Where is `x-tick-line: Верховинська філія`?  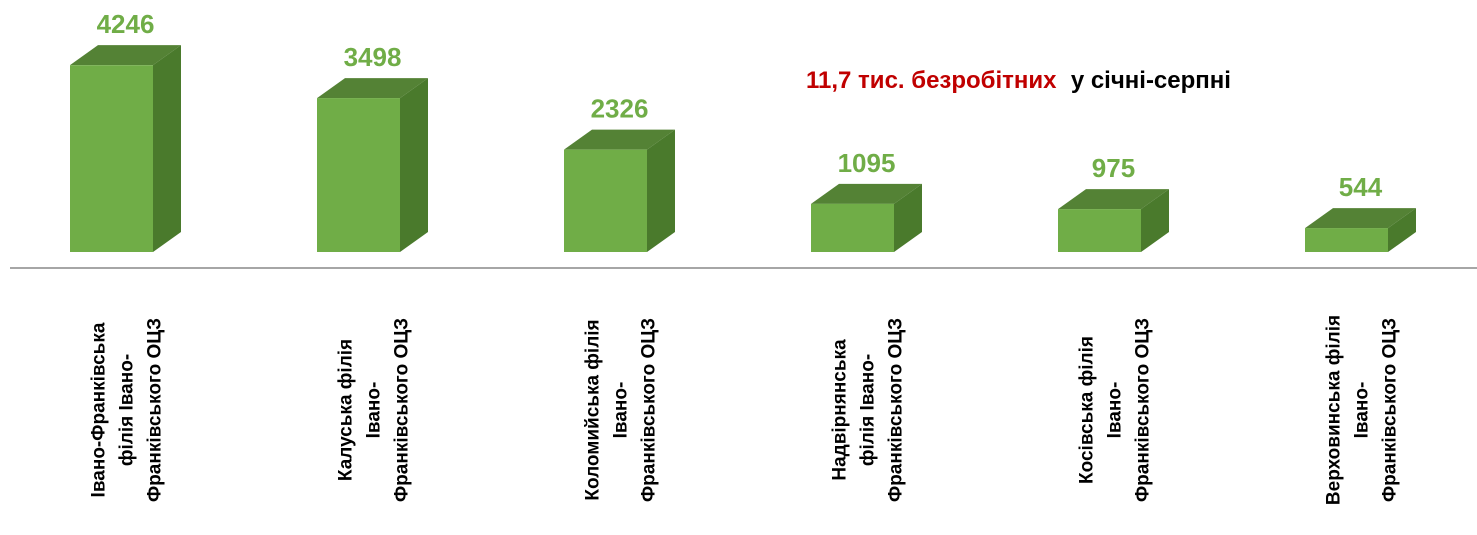 x-tick-line: Верховинська філія is located at coordinates (1334, 410).